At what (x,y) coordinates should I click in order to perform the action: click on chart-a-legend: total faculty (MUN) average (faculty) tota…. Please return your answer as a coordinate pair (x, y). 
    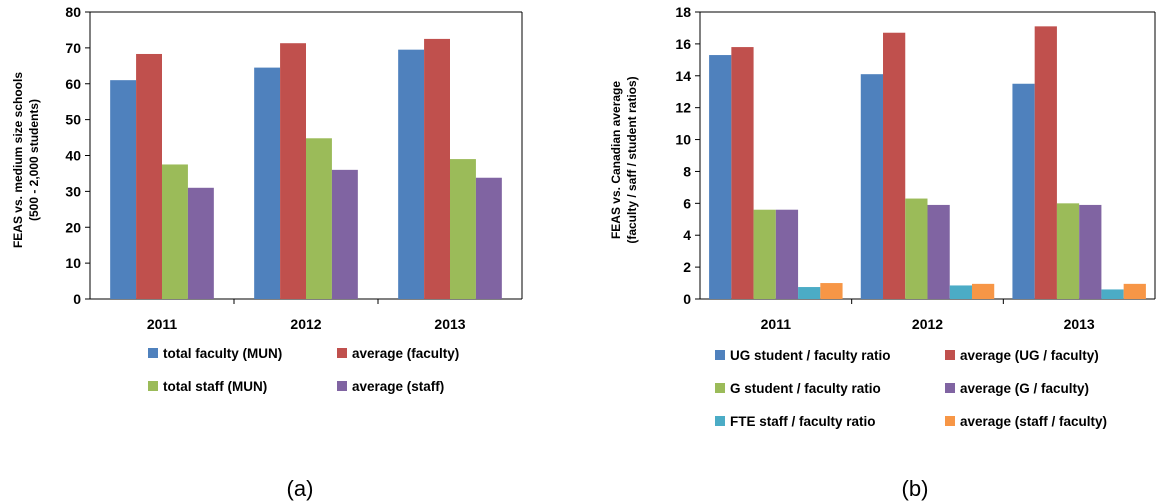
    Looking at the image, I should click on (303, 370).